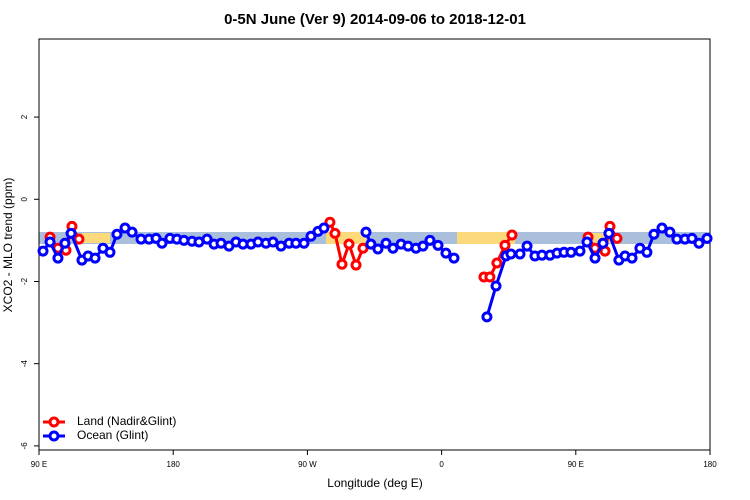  I want to click on y-tick-label: -6, so click(24, 446).